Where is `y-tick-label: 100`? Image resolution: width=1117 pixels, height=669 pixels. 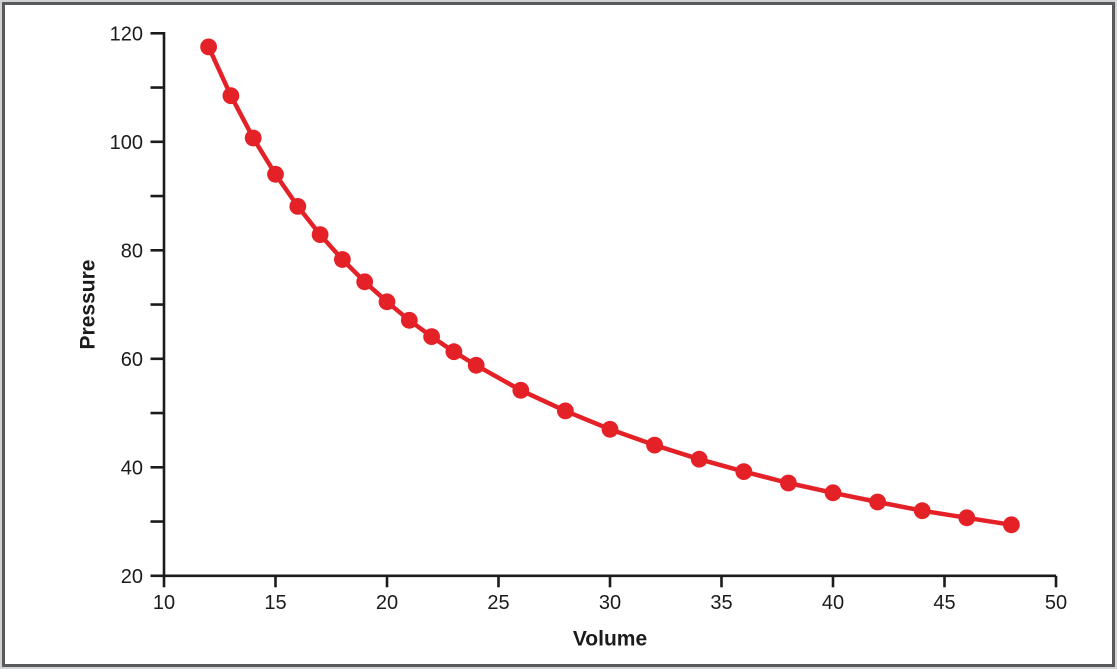
y-tick-label: 100 is located at coordinates (126, 143).